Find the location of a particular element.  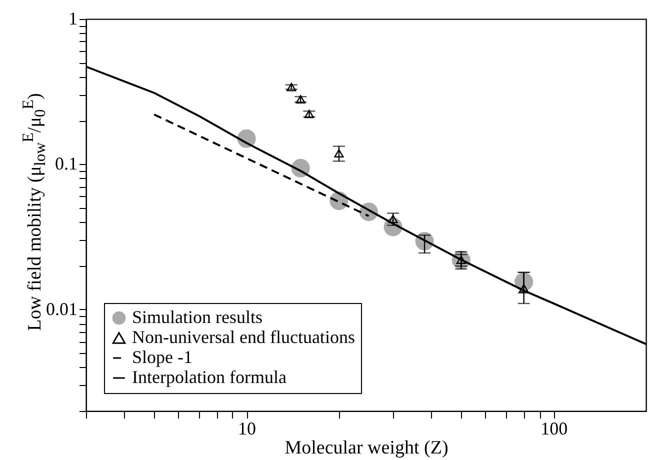

legend-label: Slope -1 is located at coordinates (162, 357).